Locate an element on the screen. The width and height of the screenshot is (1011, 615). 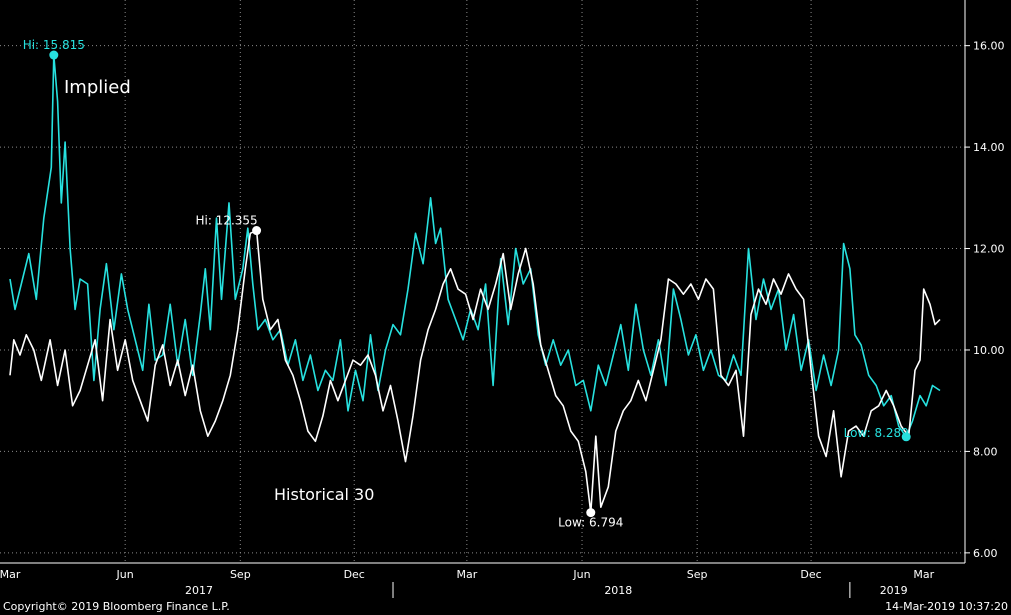
historical-series-label: Historical 30 is located at coordinates (324, 494).